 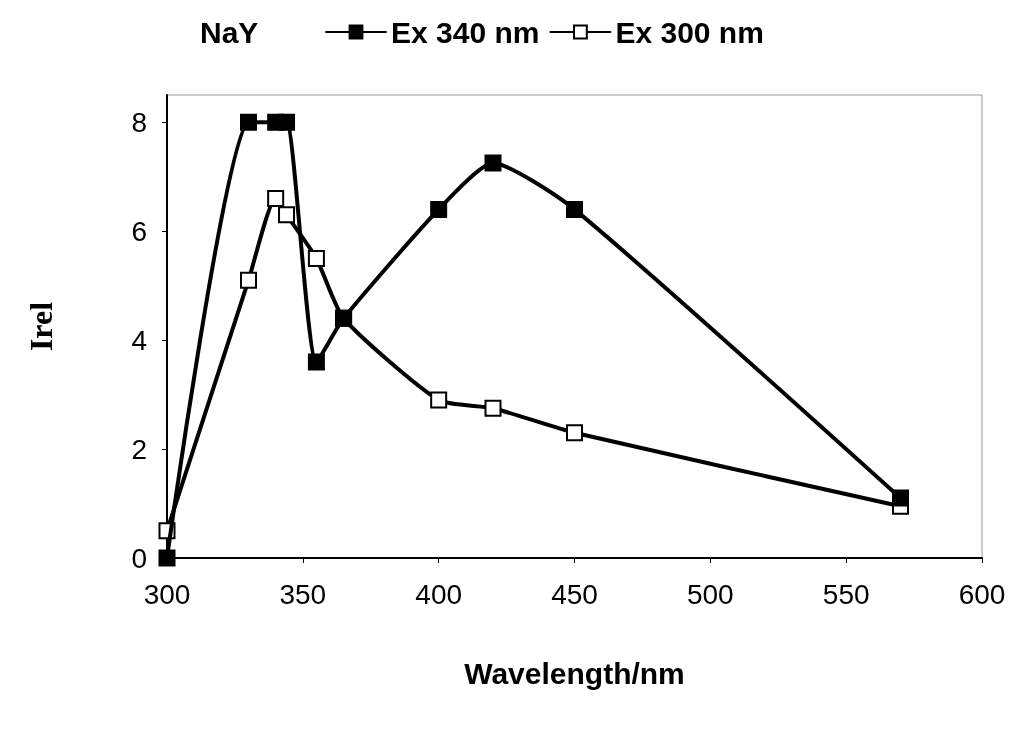 I want to click on chart-title: NaY, so click(x=229, y=32).